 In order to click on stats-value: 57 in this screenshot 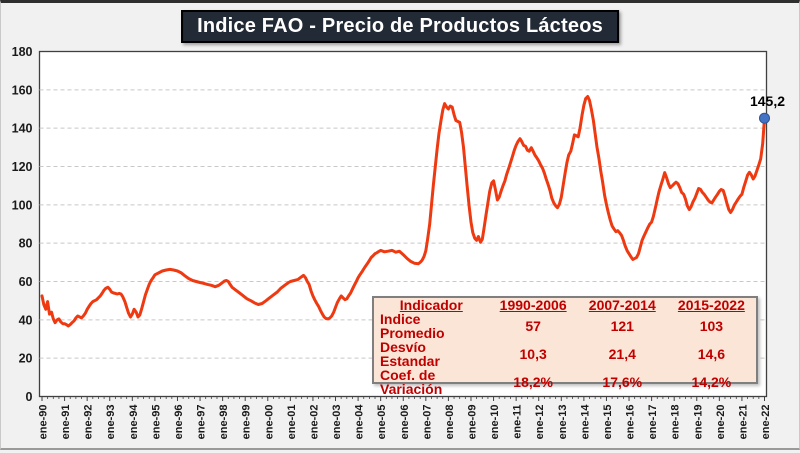, I will do `click(533, 326)`.